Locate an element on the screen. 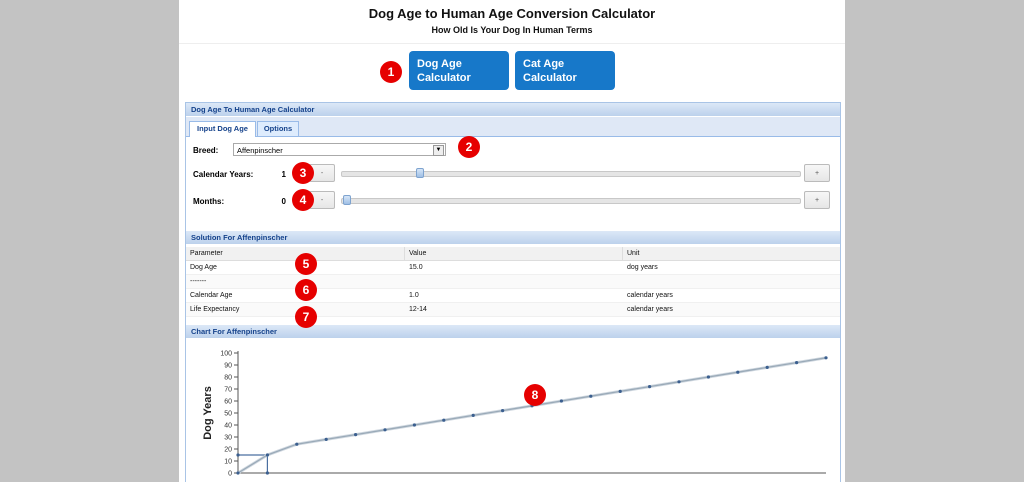 The width and height of the screenshot is (1024, 482). y-tick-label: 60 is located at coordinates (228, 402).